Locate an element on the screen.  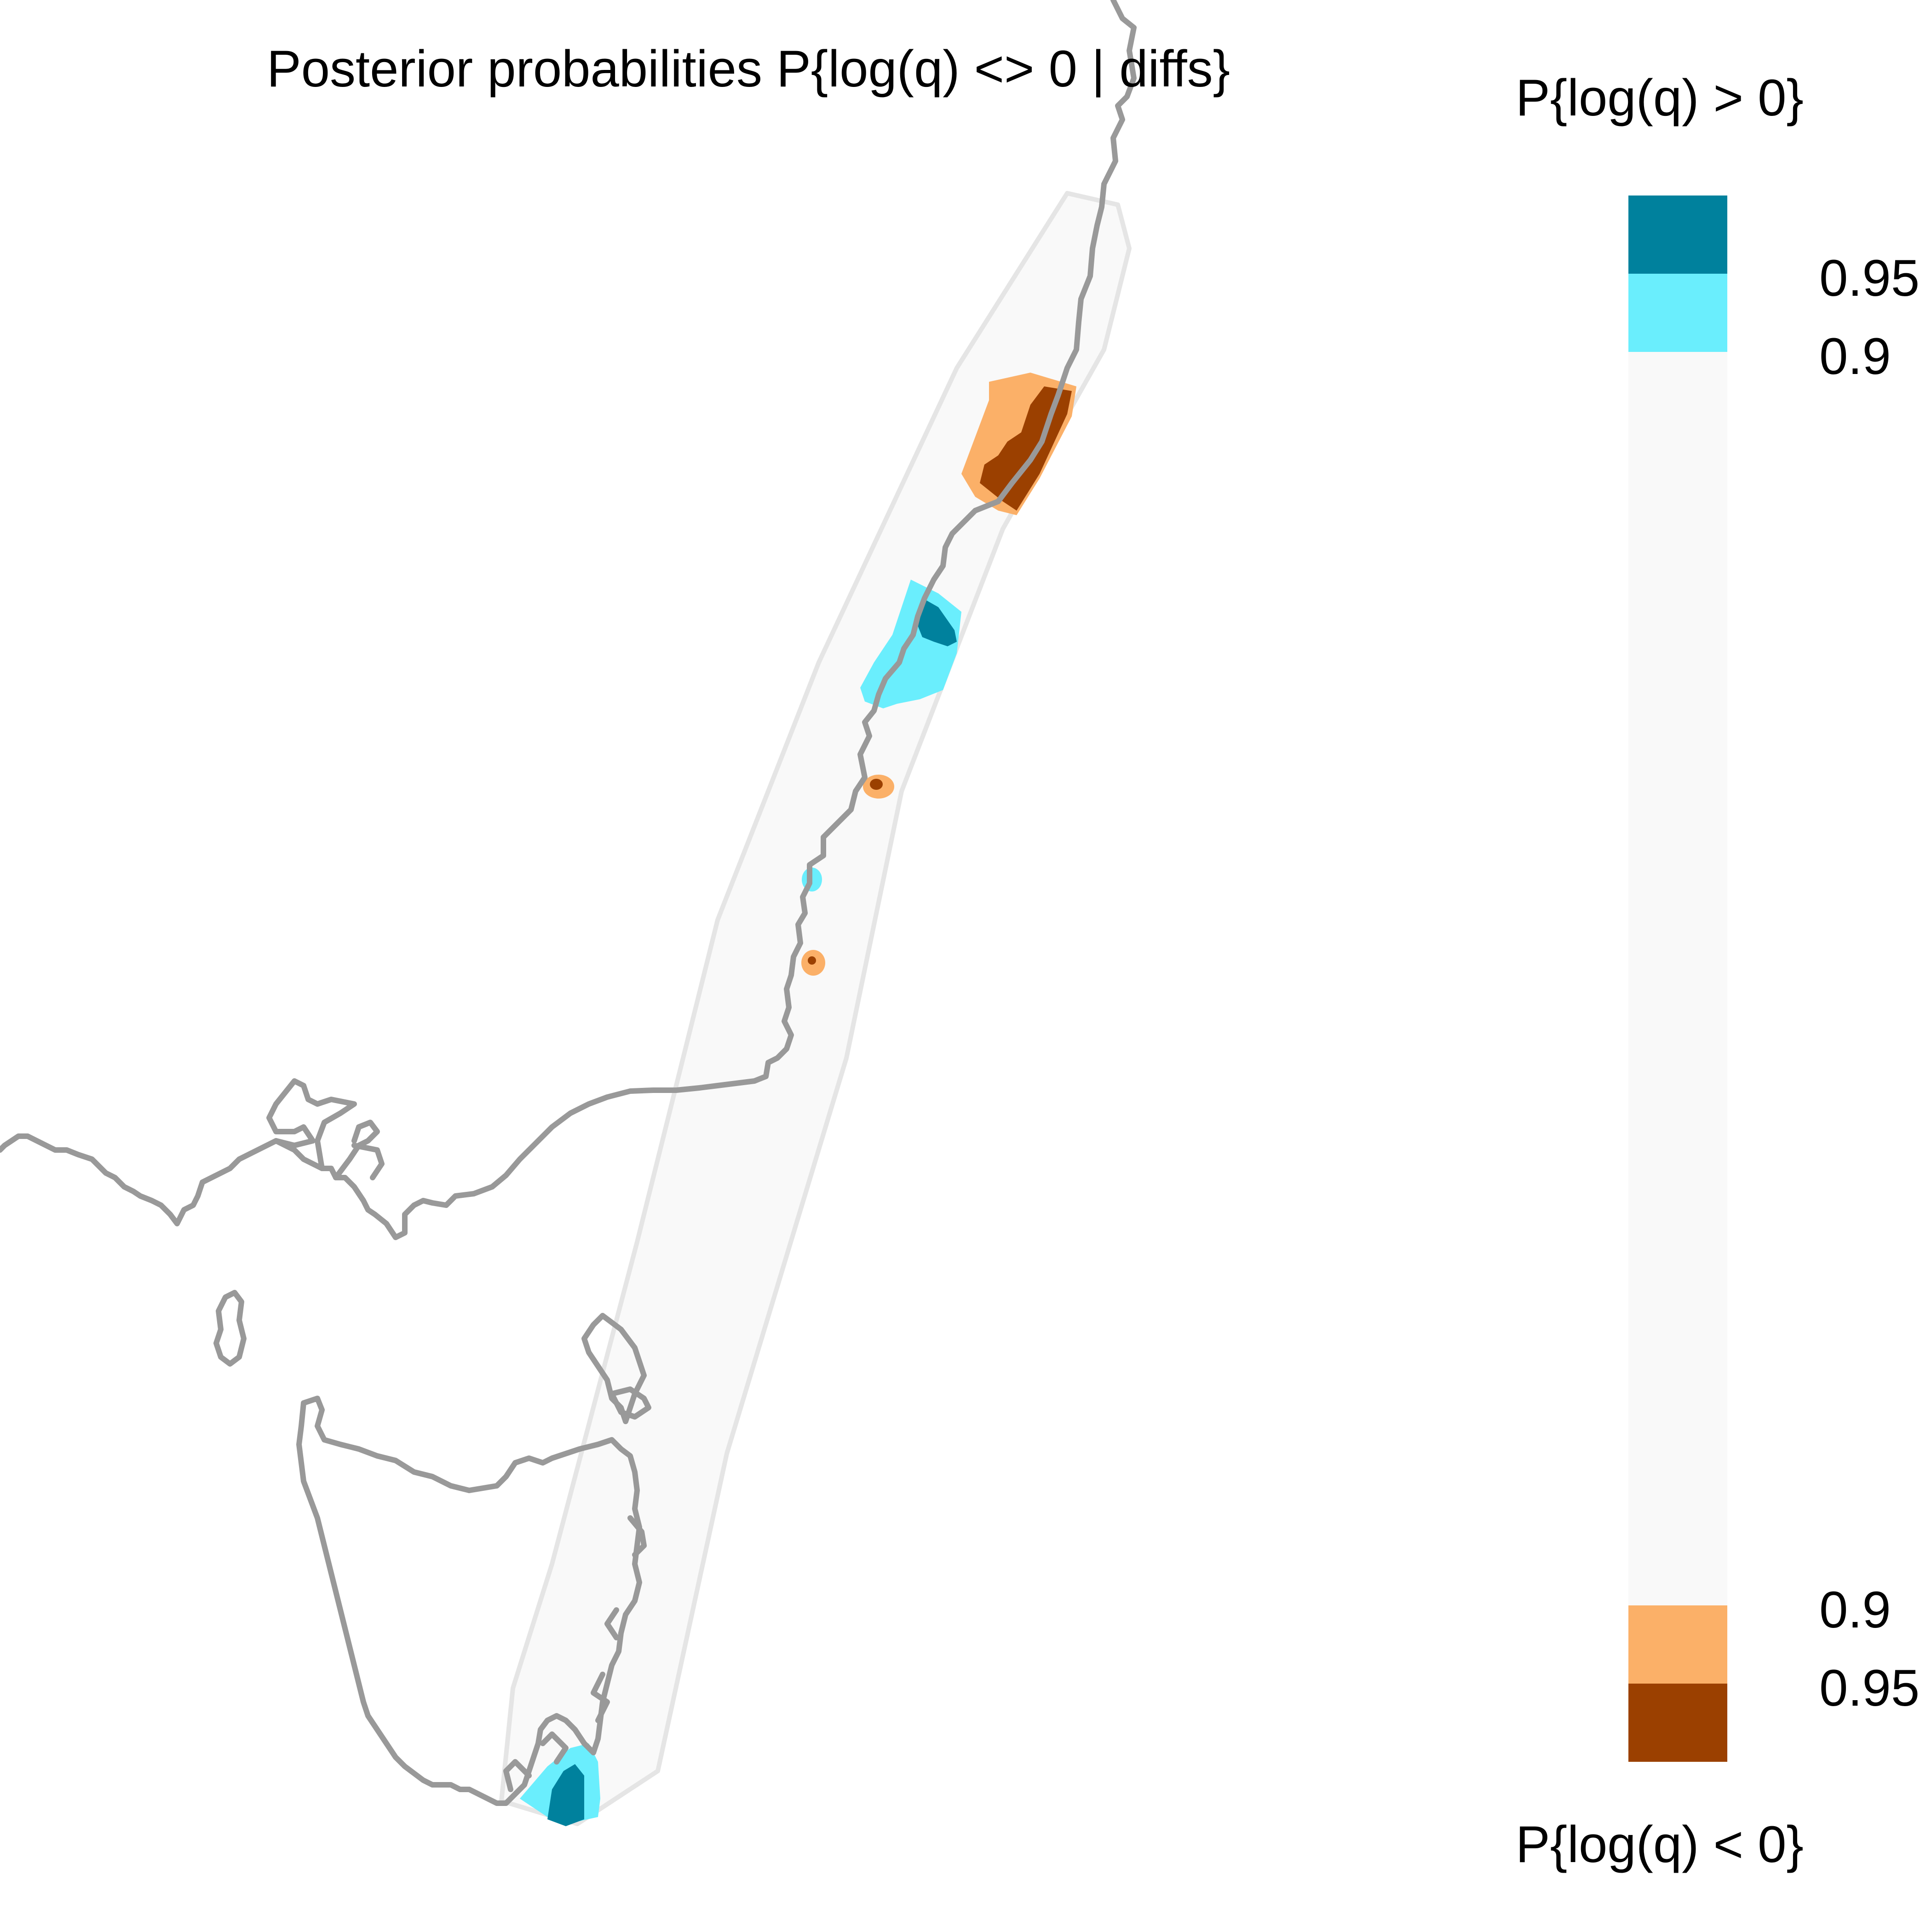
coastline-western-port is located at coordinates (359, 1150).